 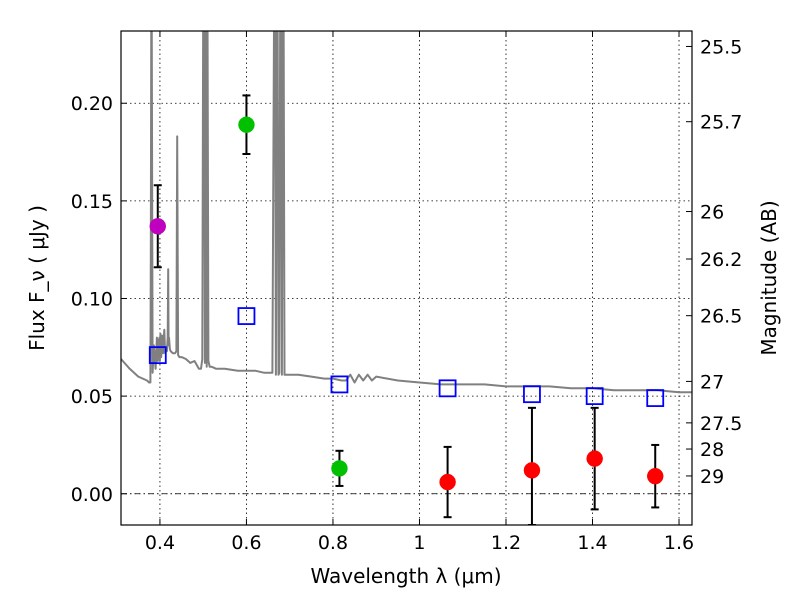 What do you see at coordinates (712, 450) in the screenshot?
I see `mag-tick-label: 28` at bounding box center [712, 450].